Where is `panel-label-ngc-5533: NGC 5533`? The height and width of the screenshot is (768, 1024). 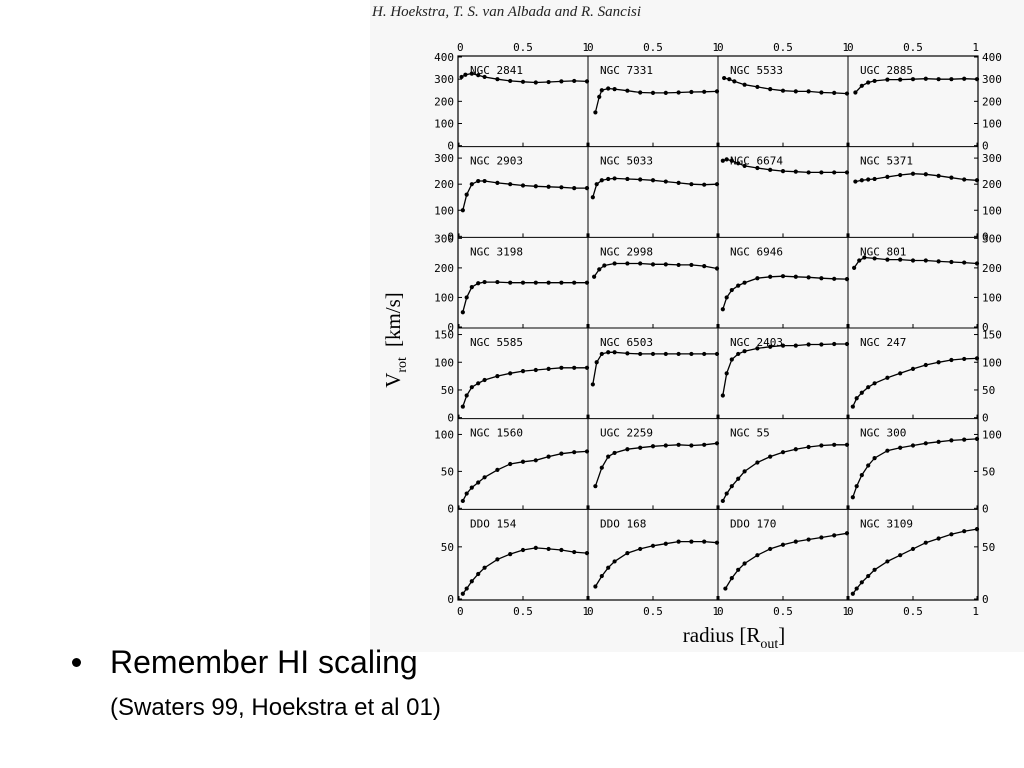 panel-label-ngc-5533: NGC 5533 is located at coordinates (756, 70).